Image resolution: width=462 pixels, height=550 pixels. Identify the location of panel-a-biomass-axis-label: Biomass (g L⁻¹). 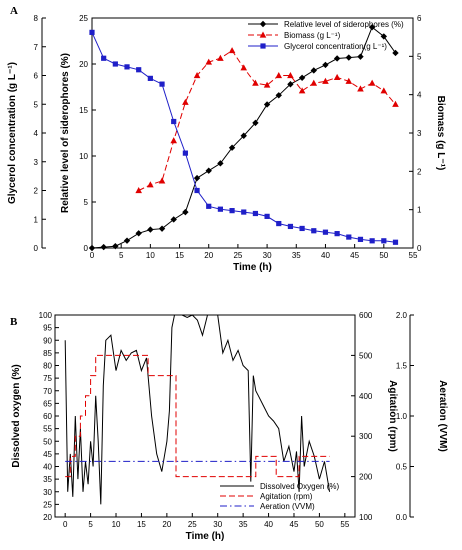
(440, 133).